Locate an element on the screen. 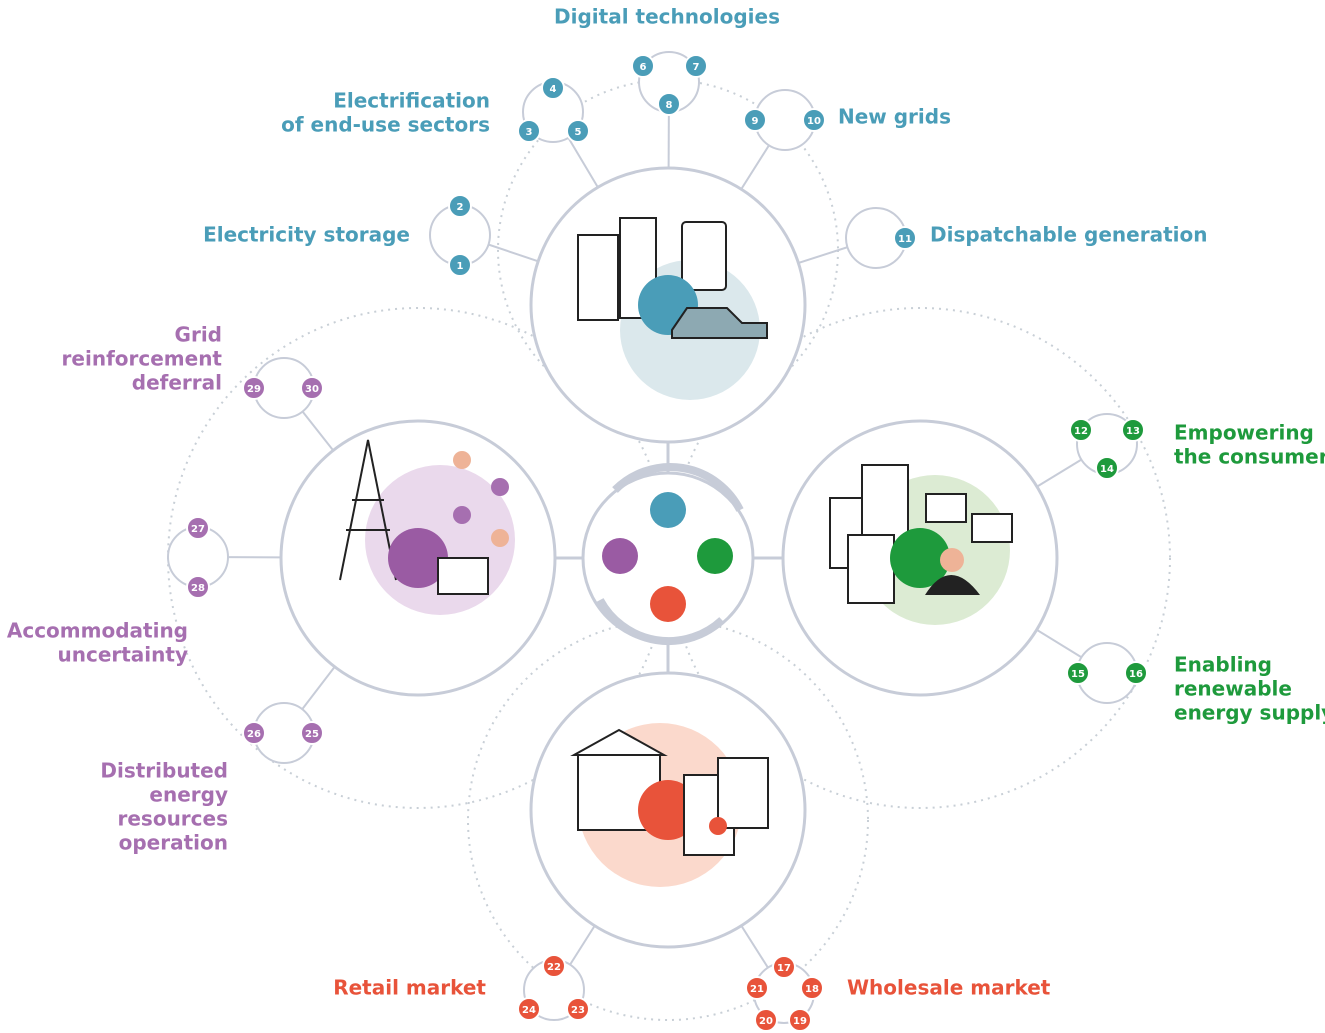  badge-number: 19 is located at coordinates (800, 1021).